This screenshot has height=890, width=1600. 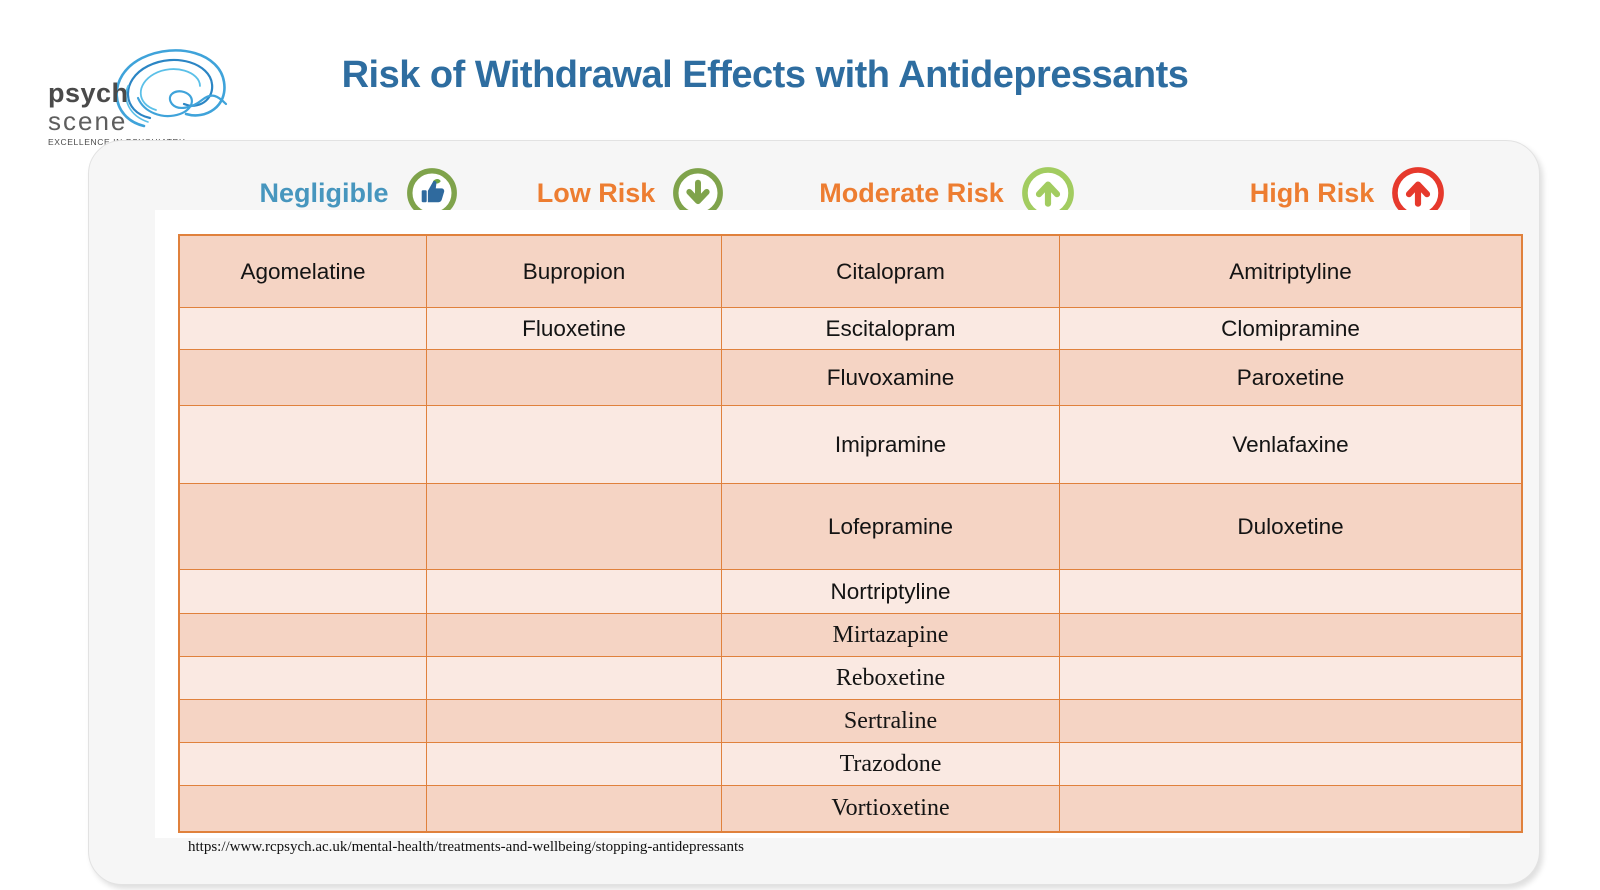 I want to click on table-row: Nortriptyline, so click(x=850, y=592).